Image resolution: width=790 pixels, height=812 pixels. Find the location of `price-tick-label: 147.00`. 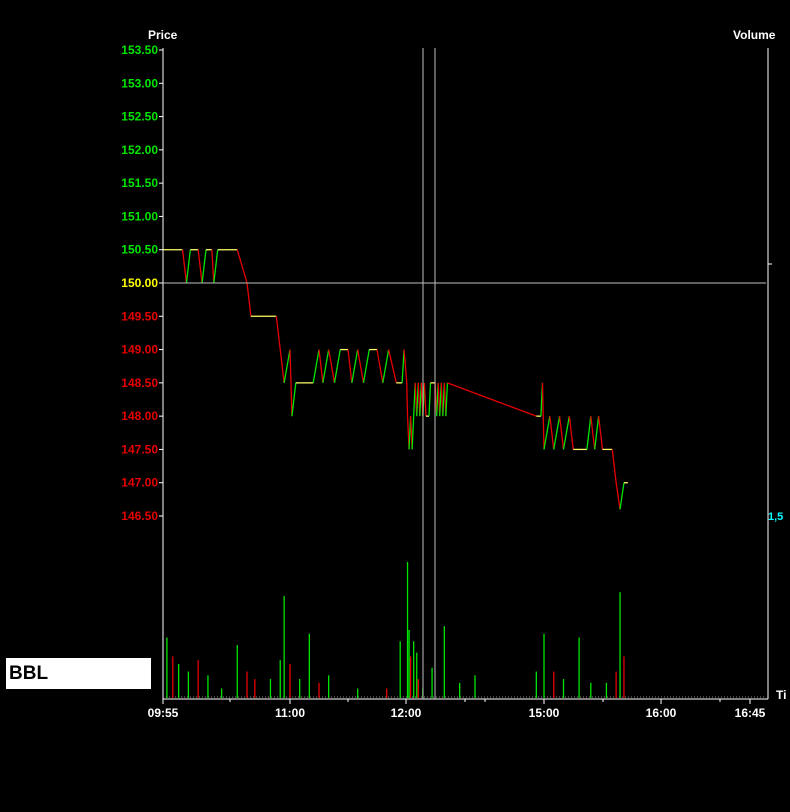

price-tick-label: 147.00 is located at coordinates (139, 483).